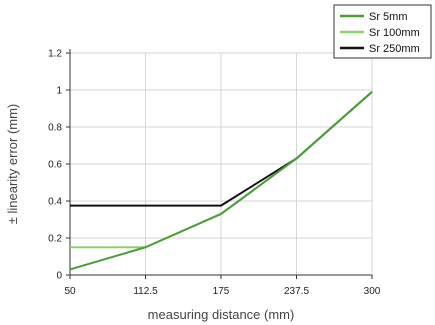 This screenshot has height=325, width=435. What do you see at coordinates (221, 291) in the screenshot?
I see `x-tick-label: 175` at bounding box center [221, 291].